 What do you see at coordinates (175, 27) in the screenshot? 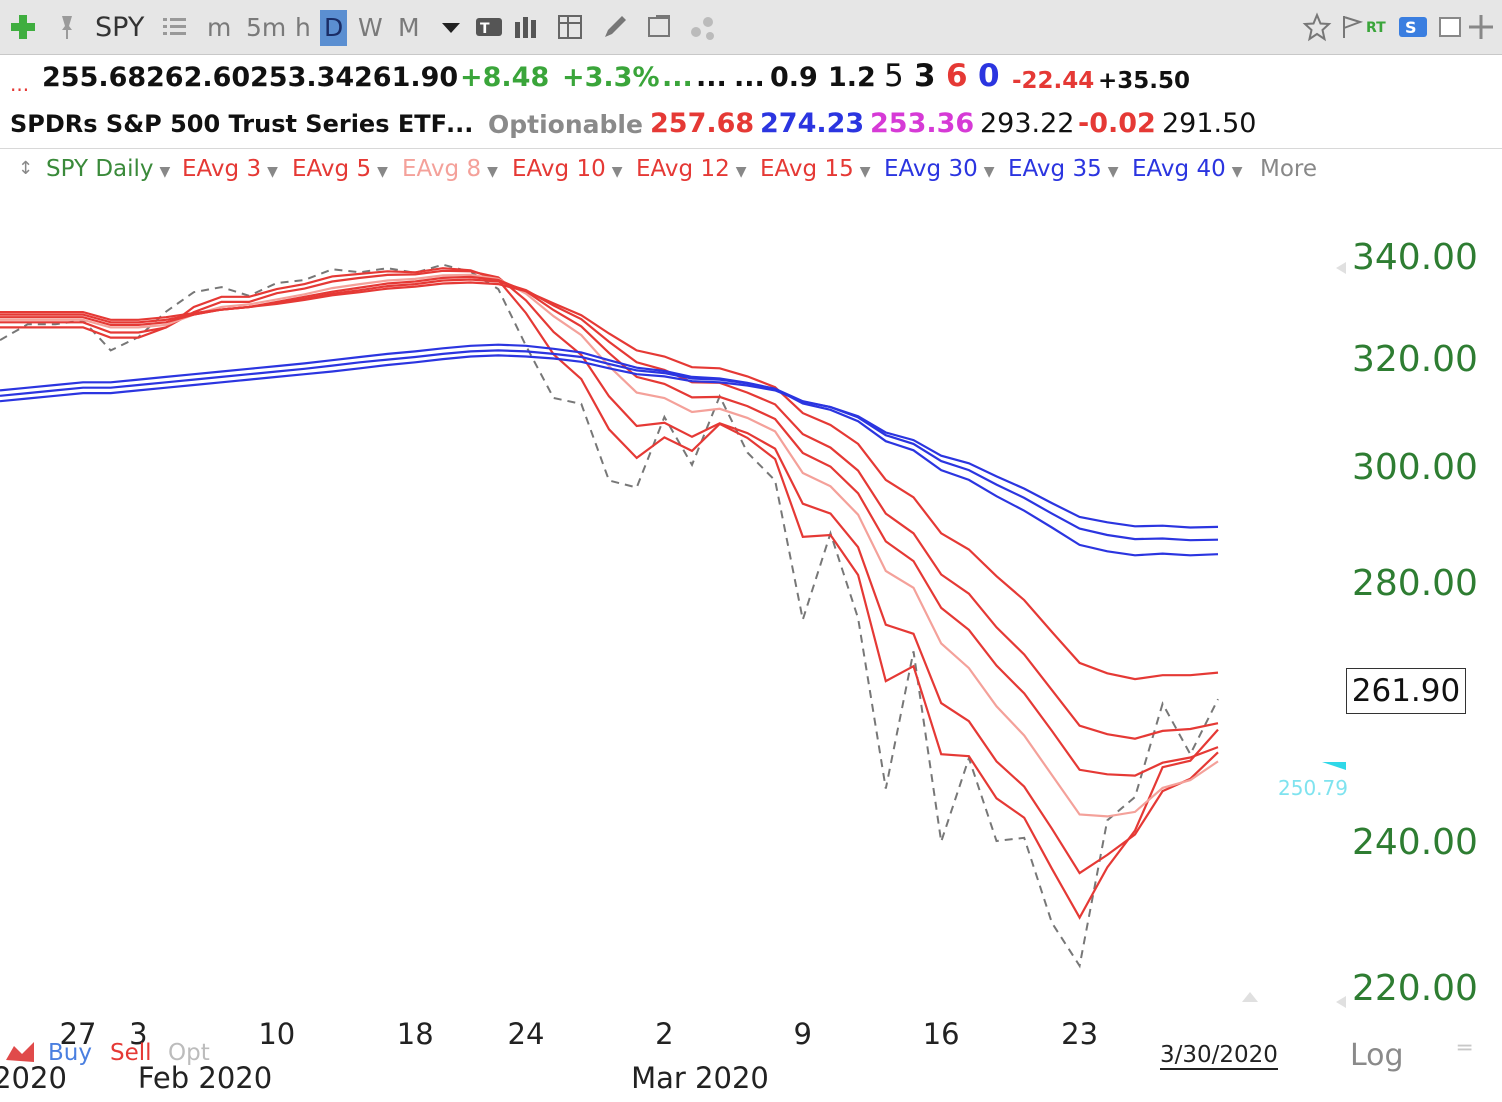
I see `list-icon` at bounding box center [175, 27].